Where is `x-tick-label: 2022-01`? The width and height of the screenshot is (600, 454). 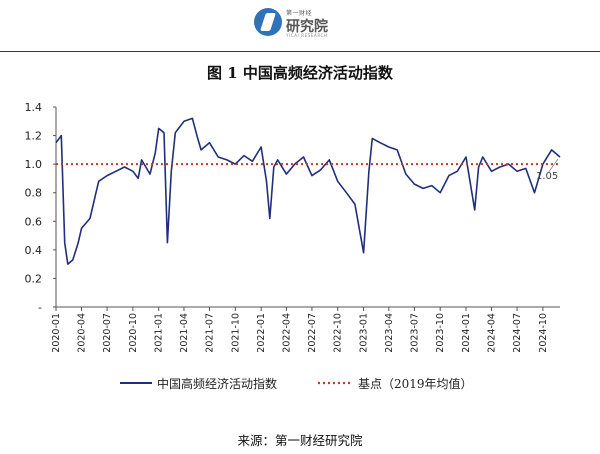 x-tick-label: 2022-01 is located at coordinates (261, 333).